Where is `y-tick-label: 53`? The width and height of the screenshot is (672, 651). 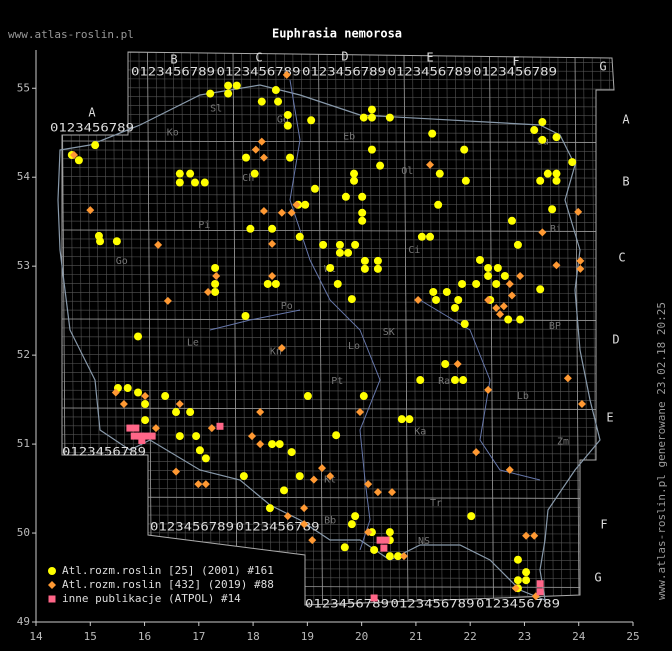 y-tick-label: 53 is located at coordinates (23, 265).